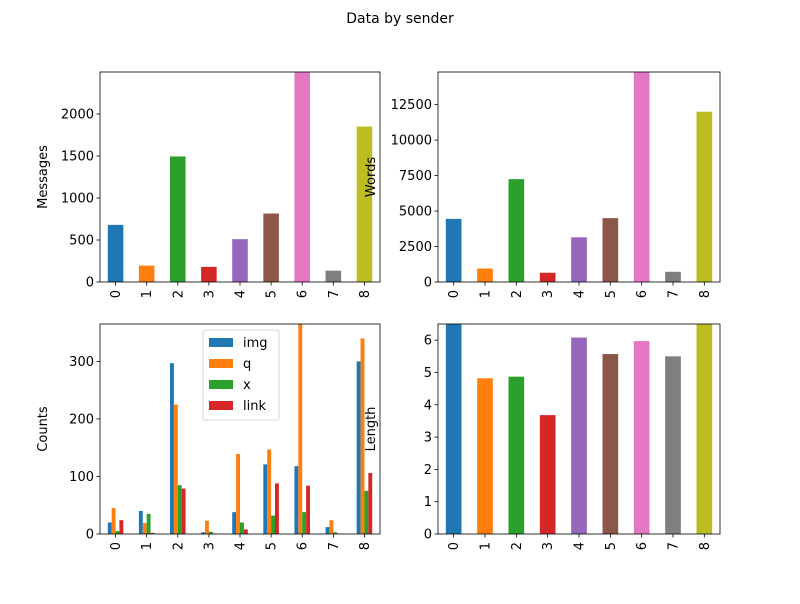 This screenshot has height=604, width=800. I want to click on x-tick-label: 7, so click(674, 294).